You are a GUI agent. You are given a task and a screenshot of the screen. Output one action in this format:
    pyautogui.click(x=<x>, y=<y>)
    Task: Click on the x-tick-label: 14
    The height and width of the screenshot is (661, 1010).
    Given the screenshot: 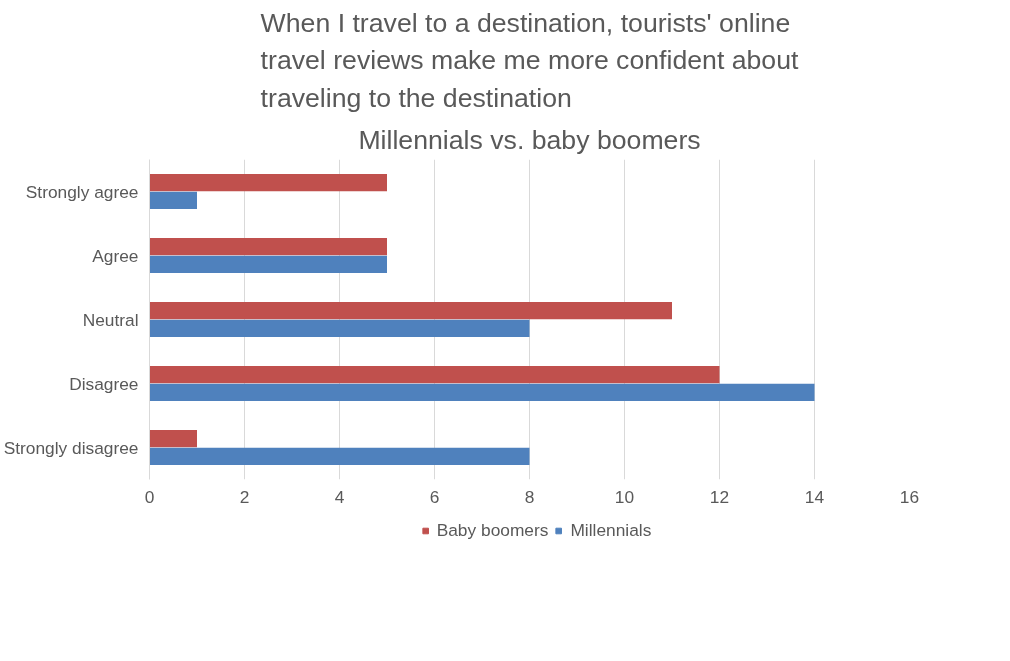 What is the action you would take?
    pyautogui.click(x=814, y=496)
    